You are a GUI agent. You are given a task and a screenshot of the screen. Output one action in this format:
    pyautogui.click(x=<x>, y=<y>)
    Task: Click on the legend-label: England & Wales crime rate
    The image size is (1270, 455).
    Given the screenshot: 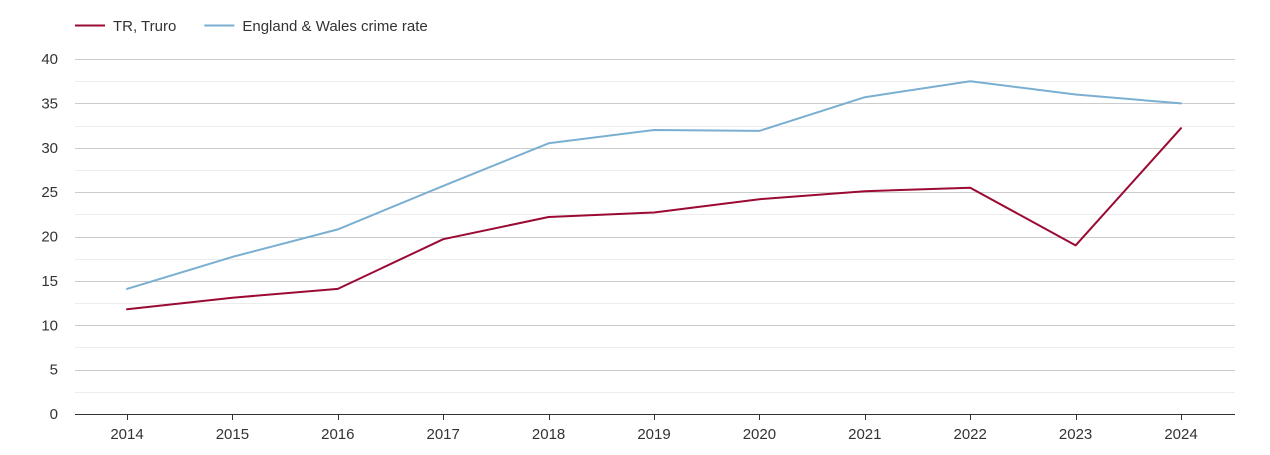 What is the action you would take?
    pyautogui.click(x=334, y=26)
    